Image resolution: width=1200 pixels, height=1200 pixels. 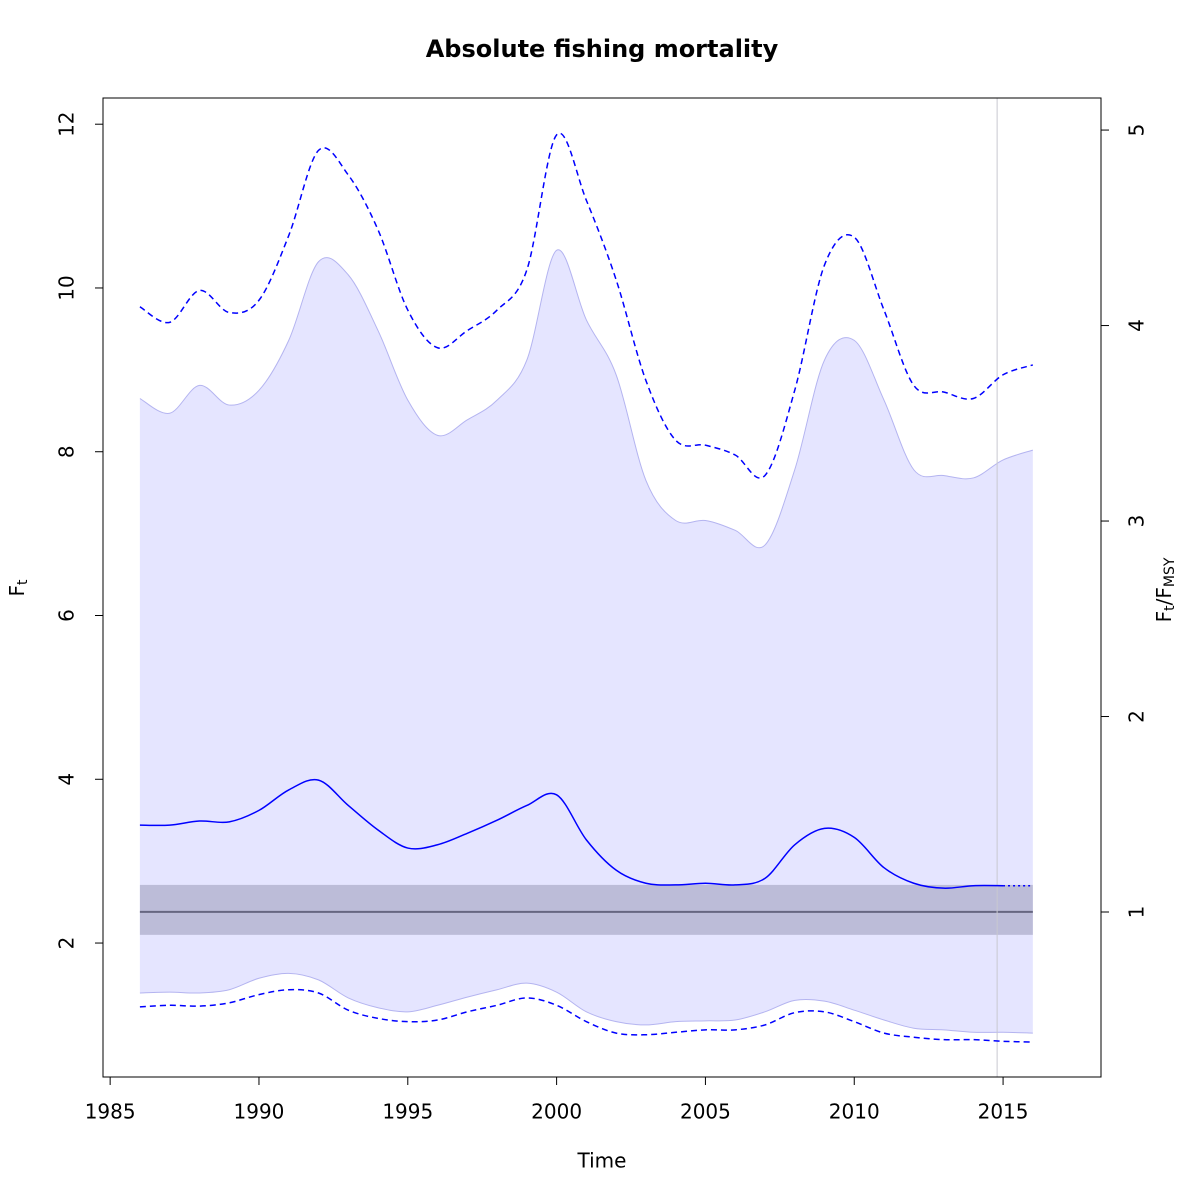 What do you see at coordinates (67, 615) in the screenshot?
I see `y-tick-label: 6` at bounding box center [67, 615].